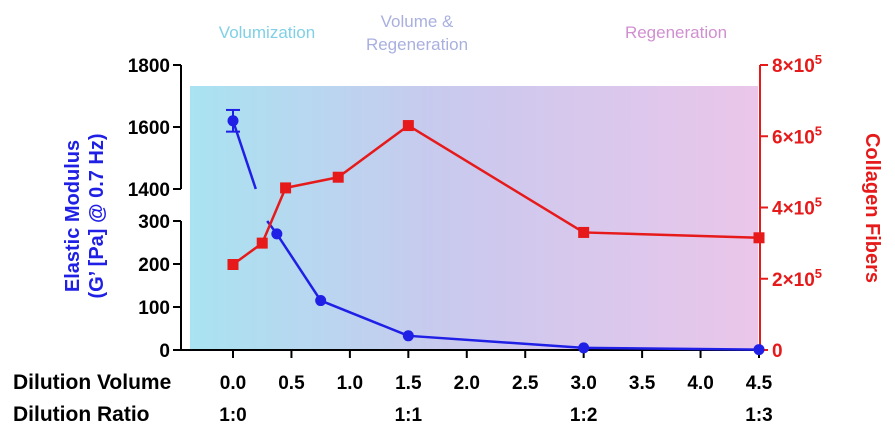 Image resolution: width=895 pixels, height=437 pixels. Describe the element at coordinates (408, 383) in the screenshot. I see `x-tick-label: 1.5` at that location.